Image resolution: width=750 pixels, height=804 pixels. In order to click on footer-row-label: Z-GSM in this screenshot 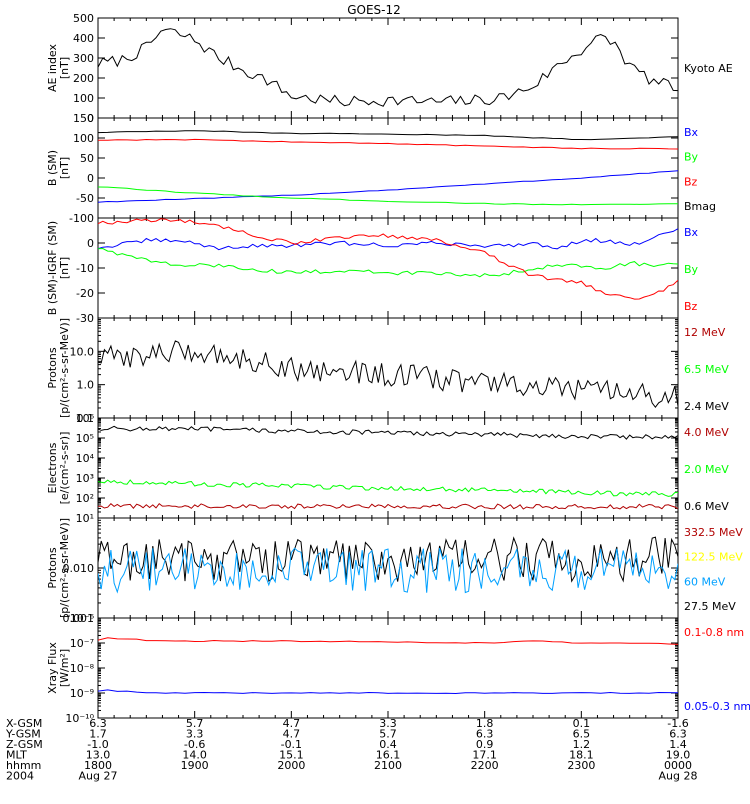, I will do `click(24, 744)`.